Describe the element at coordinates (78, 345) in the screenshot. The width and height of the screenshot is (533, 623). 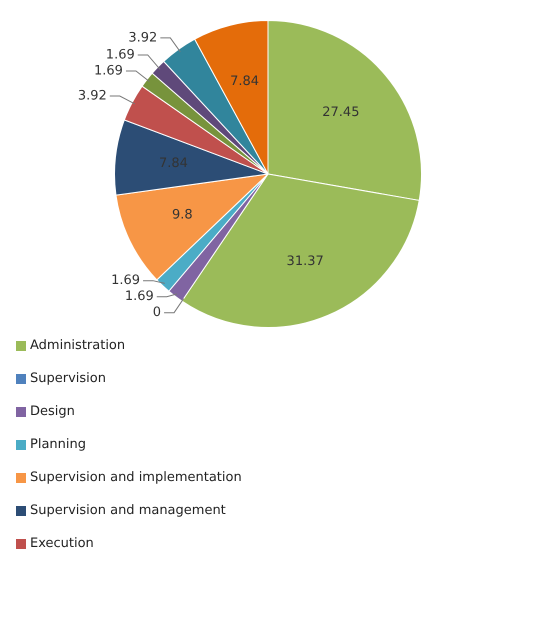
I see `legend-label: Administration` at that location.